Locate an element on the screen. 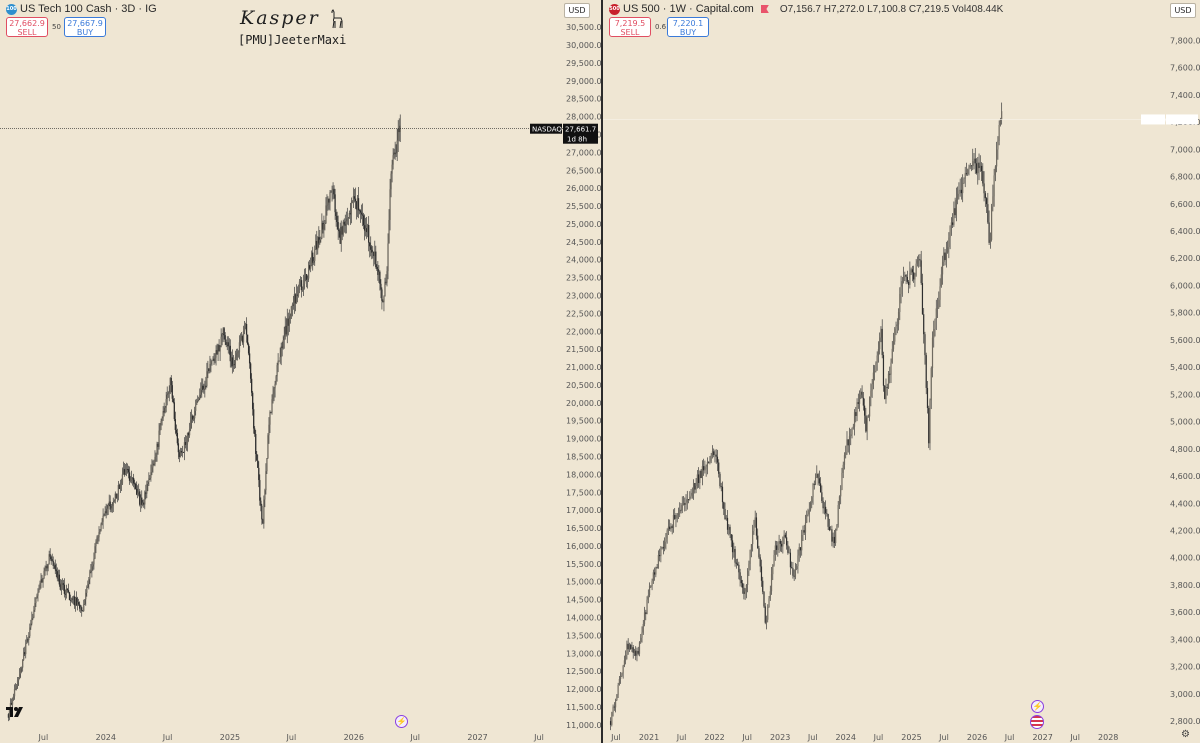 The height and width of the screenshot is (743, 1200). buy-button: 27,667.9 BUY is located at coordinates (85, 27).